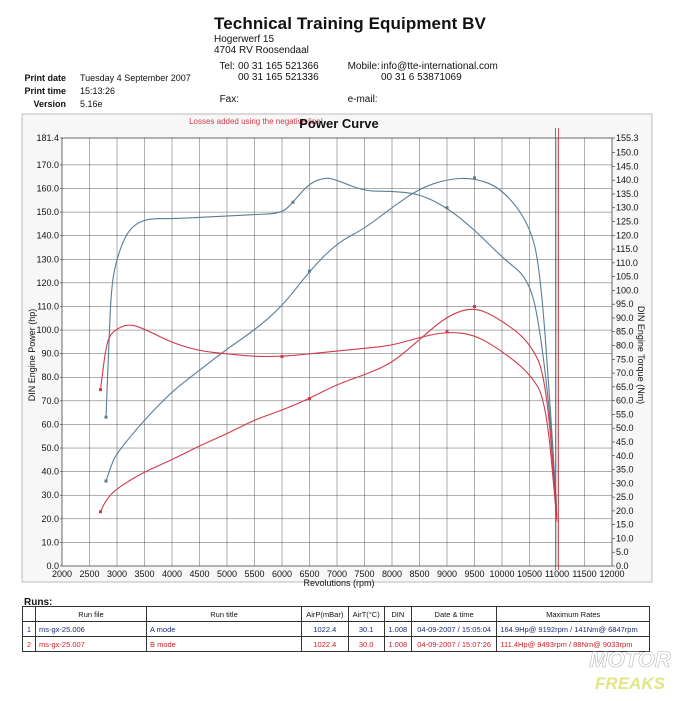  What do you see at coordinates (91, 104) in the screenshot?
I see `version-value: 5.16e` at bounding box center [91, 104].